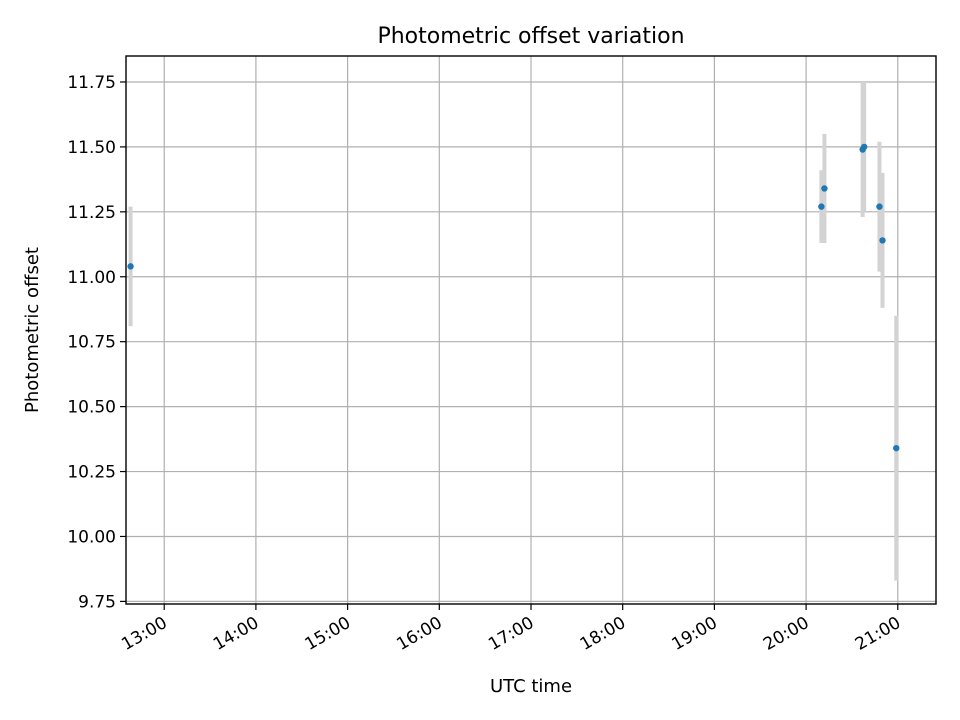 This screenshot has height=720, width=960. What do you see at coordinates (91, 537) in the screenshot?
I see `y-tick-label: 10.00` at bounding box center [91, 537].